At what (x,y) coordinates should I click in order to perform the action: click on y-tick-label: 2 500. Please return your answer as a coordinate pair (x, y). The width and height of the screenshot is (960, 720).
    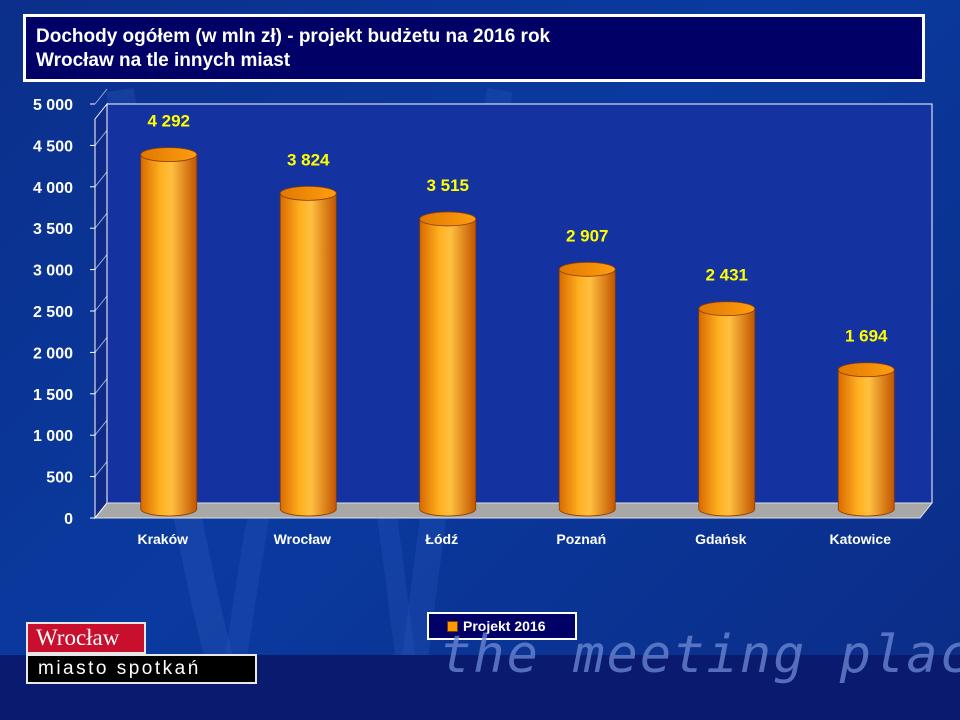
    Looking at the image, I should click on (53, 312).